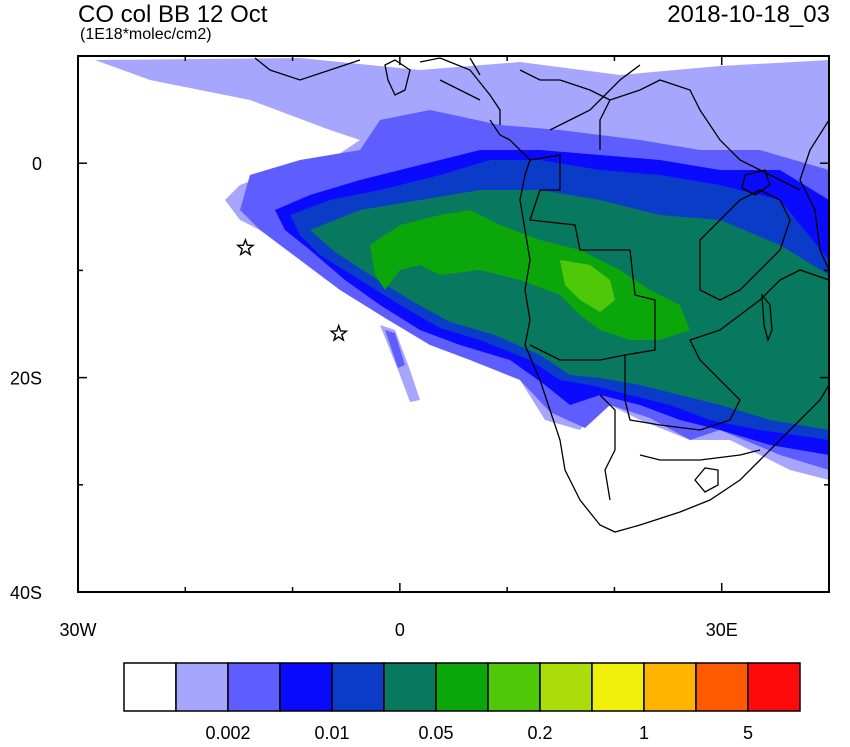 This screenshot has width=850, height=747. Describe the element at coordinates (767, 317) in the screenshot. I see `lake-malawi` at that location.